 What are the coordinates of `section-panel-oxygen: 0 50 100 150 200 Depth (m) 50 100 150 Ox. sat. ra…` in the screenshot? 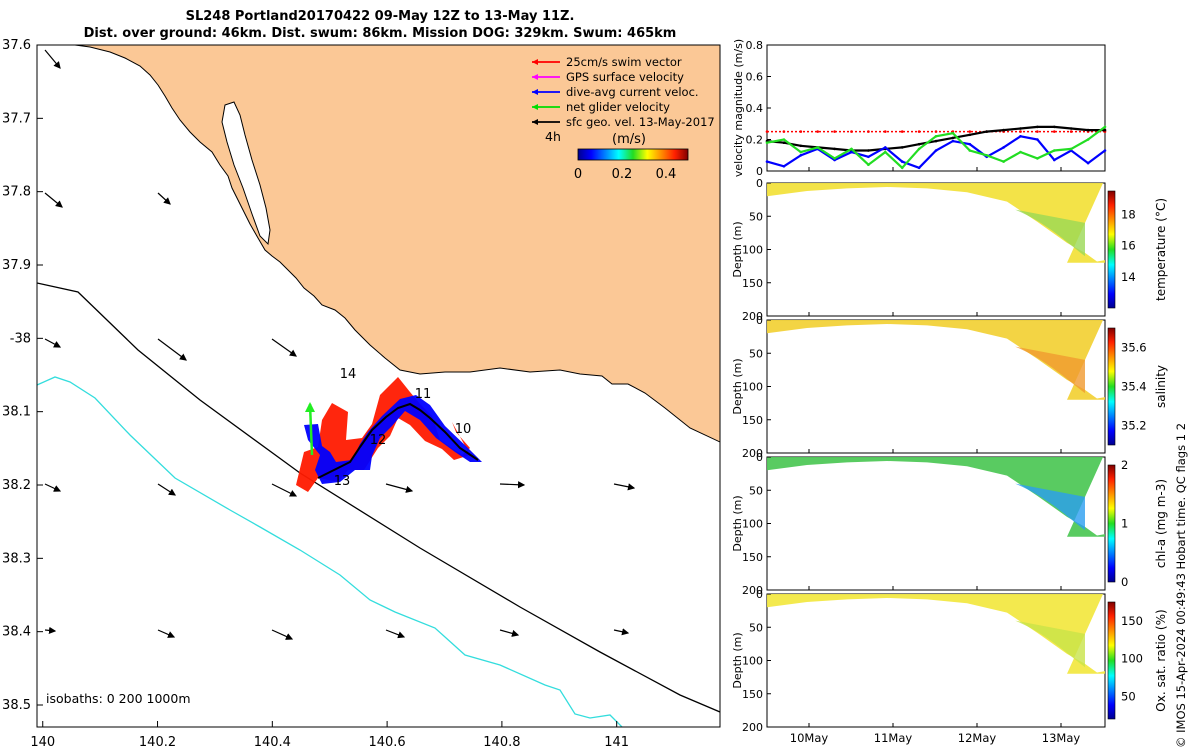 It's located at (949, 661).